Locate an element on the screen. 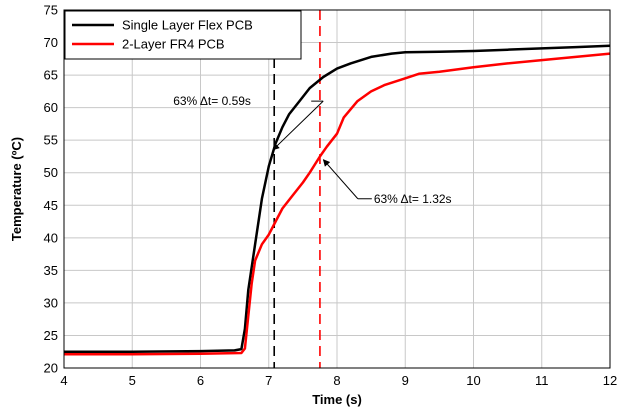  y-tick-label: 75 is located at coordinates (51, 10).